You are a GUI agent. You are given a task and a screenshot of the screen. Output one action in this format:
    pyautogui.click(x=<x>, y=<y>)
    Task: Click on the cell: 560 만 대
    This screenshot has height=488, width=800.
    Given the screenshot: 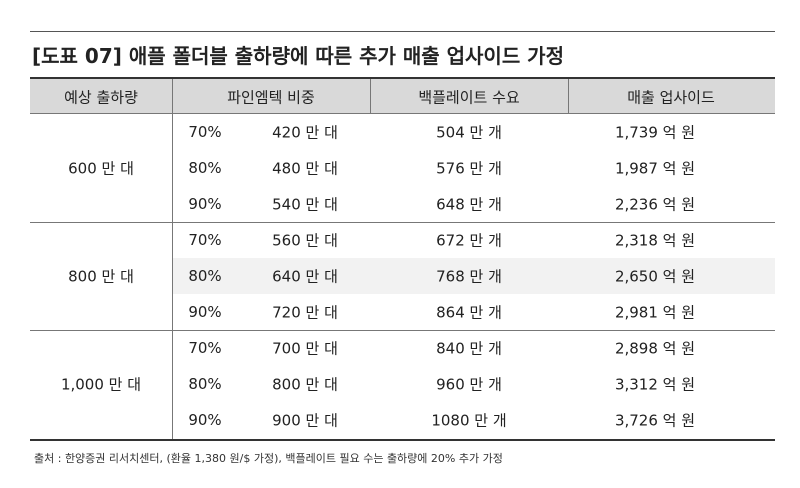 What is the action you would take?
    pyautogui.click(x=305, y=240)
    